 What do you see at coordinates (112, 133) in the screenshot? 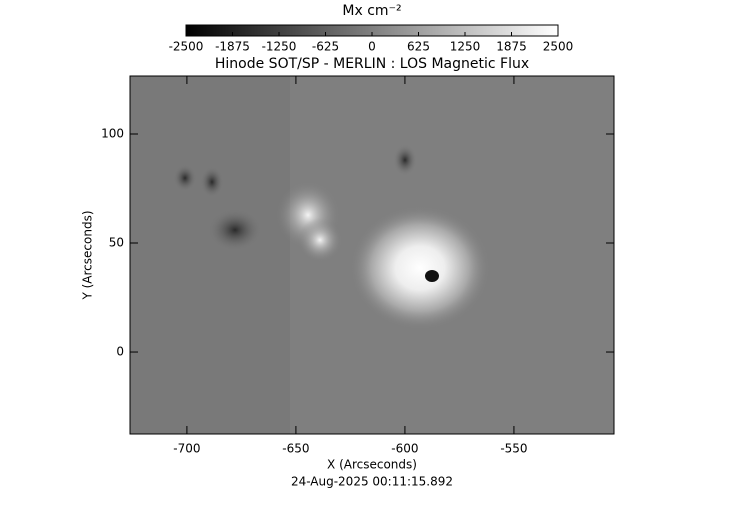
I see `y-tick-label: 100` at bounding box center [112, 133].